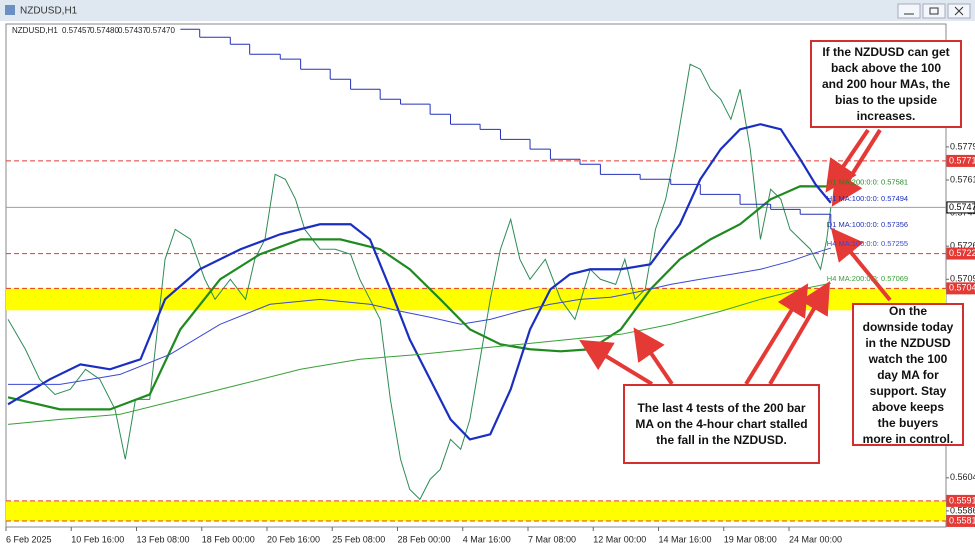 Image resolution: width=975 pixels, height=552 pixels. Describe the element at coordinates (619, 539) in the screenshot. I see `x-tick-label: 12 Mar 00:00` at that location.